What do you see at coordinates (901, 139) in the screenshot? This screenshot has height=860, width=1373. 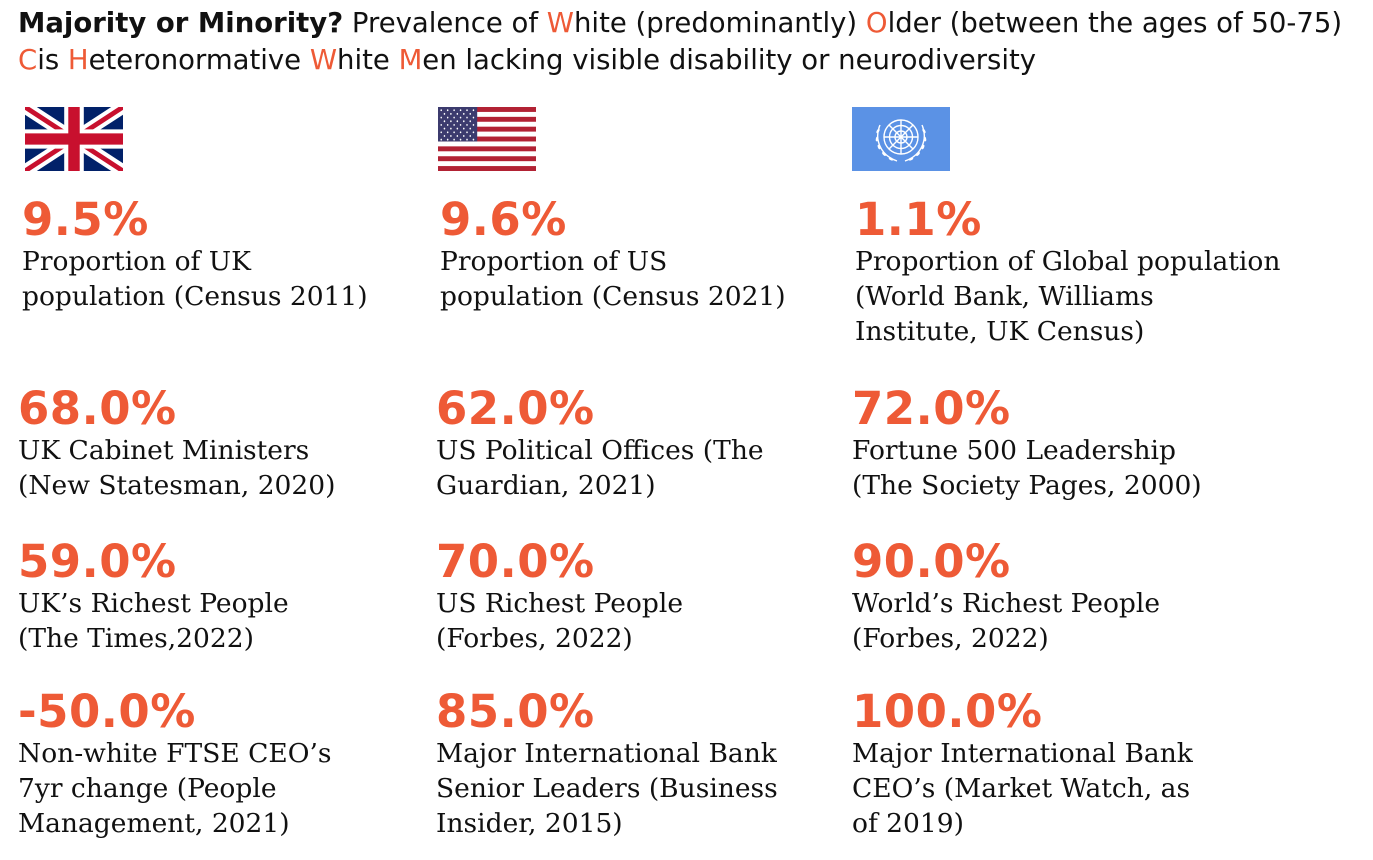 I see `un-flag-icon` at bounding box center [901, 139].